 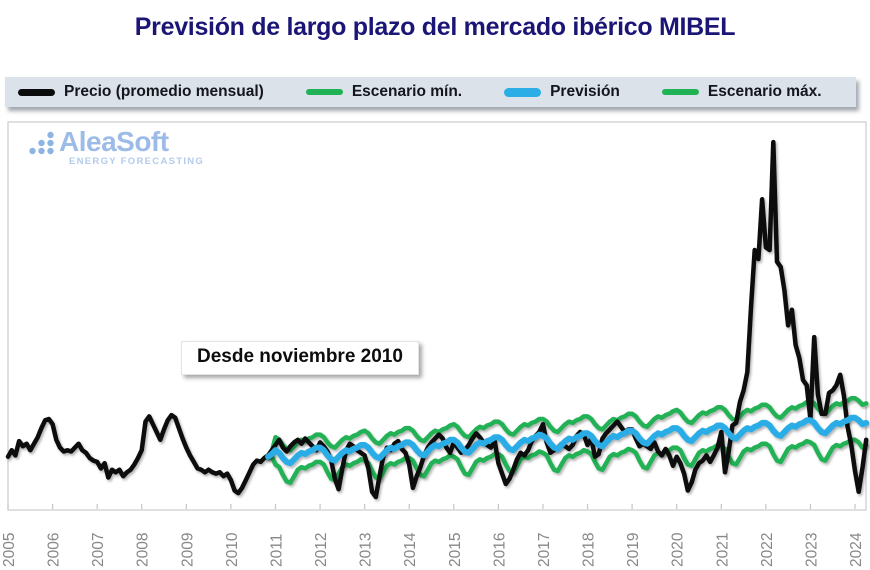 I want to click on x-axis-label: 2022, so click(x=767, y=550).